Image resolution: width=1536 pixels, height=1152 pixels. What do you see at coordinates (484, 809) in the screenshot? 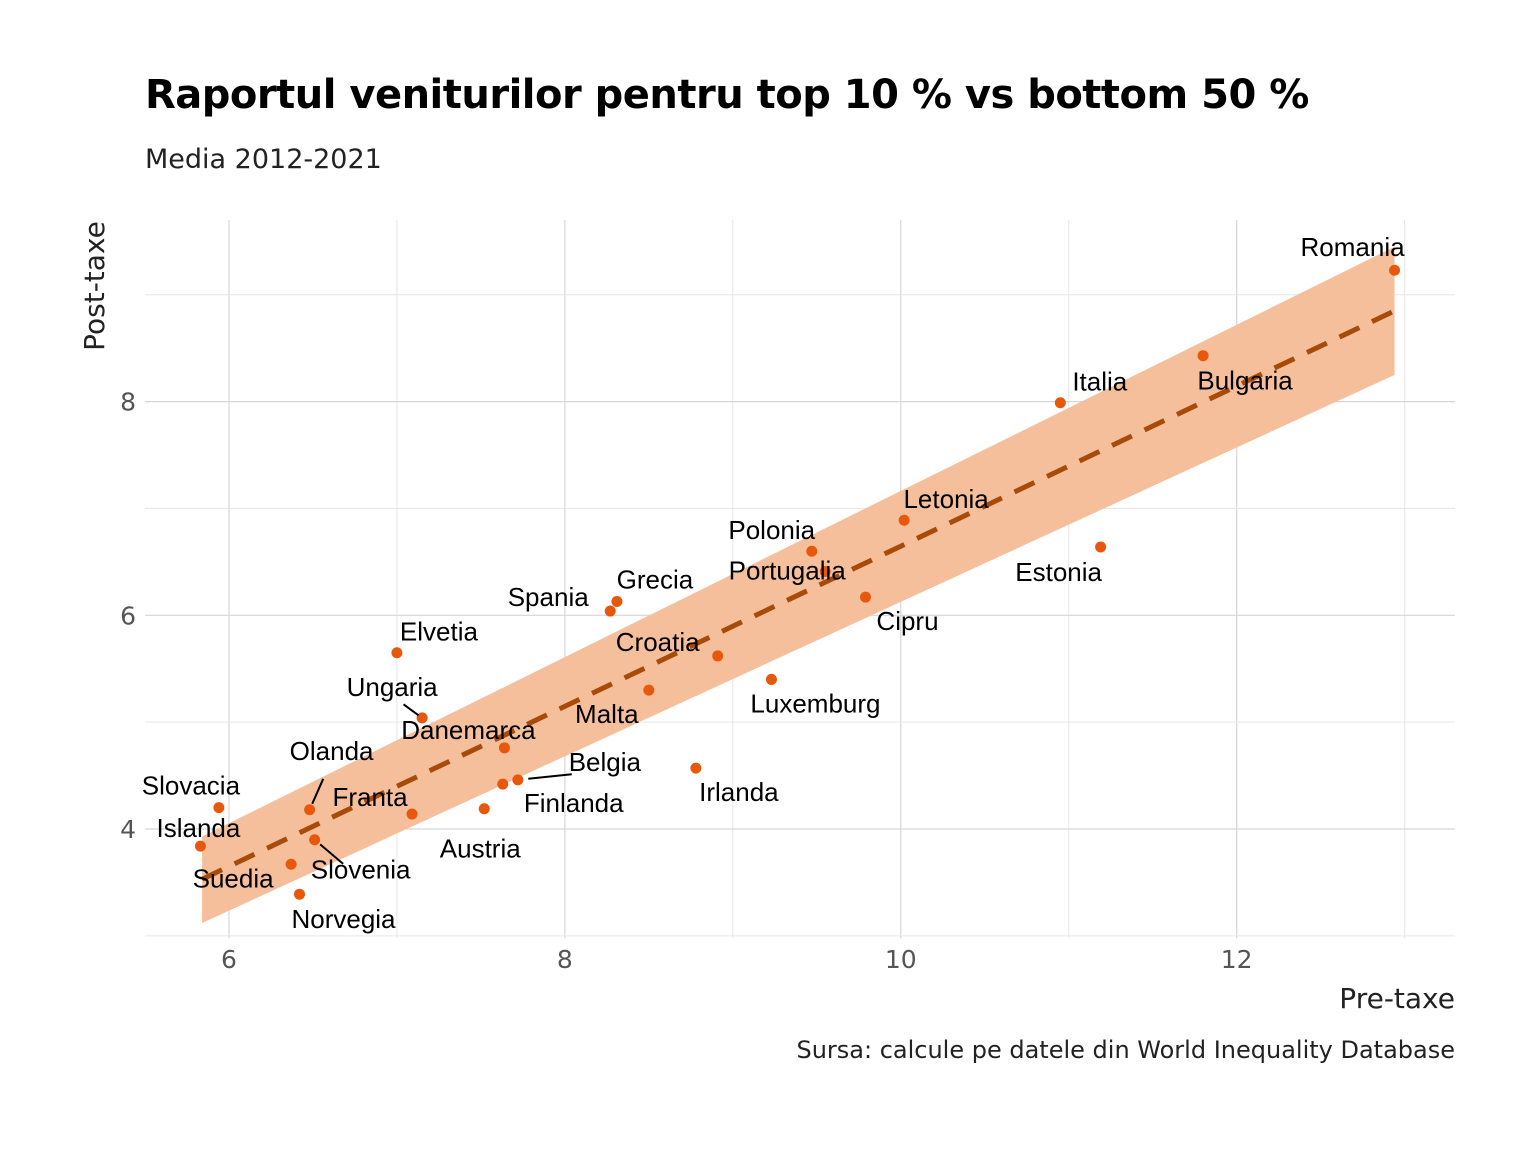
I see `point-austria` at bounding box center [484, 809].